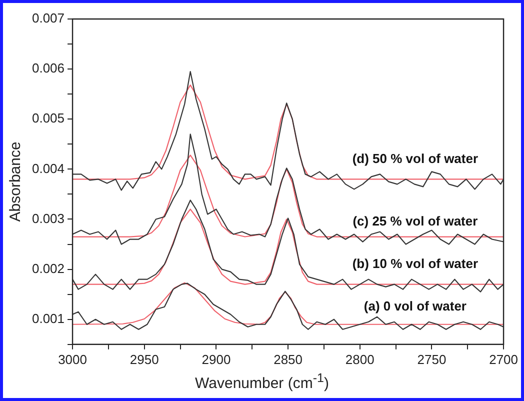 Image resolution: width=524 pixels, height=401 pixels. Describe the element at coordinates (72, 359) in the screenshot. I see `x-tick-label: 3000` at that location.